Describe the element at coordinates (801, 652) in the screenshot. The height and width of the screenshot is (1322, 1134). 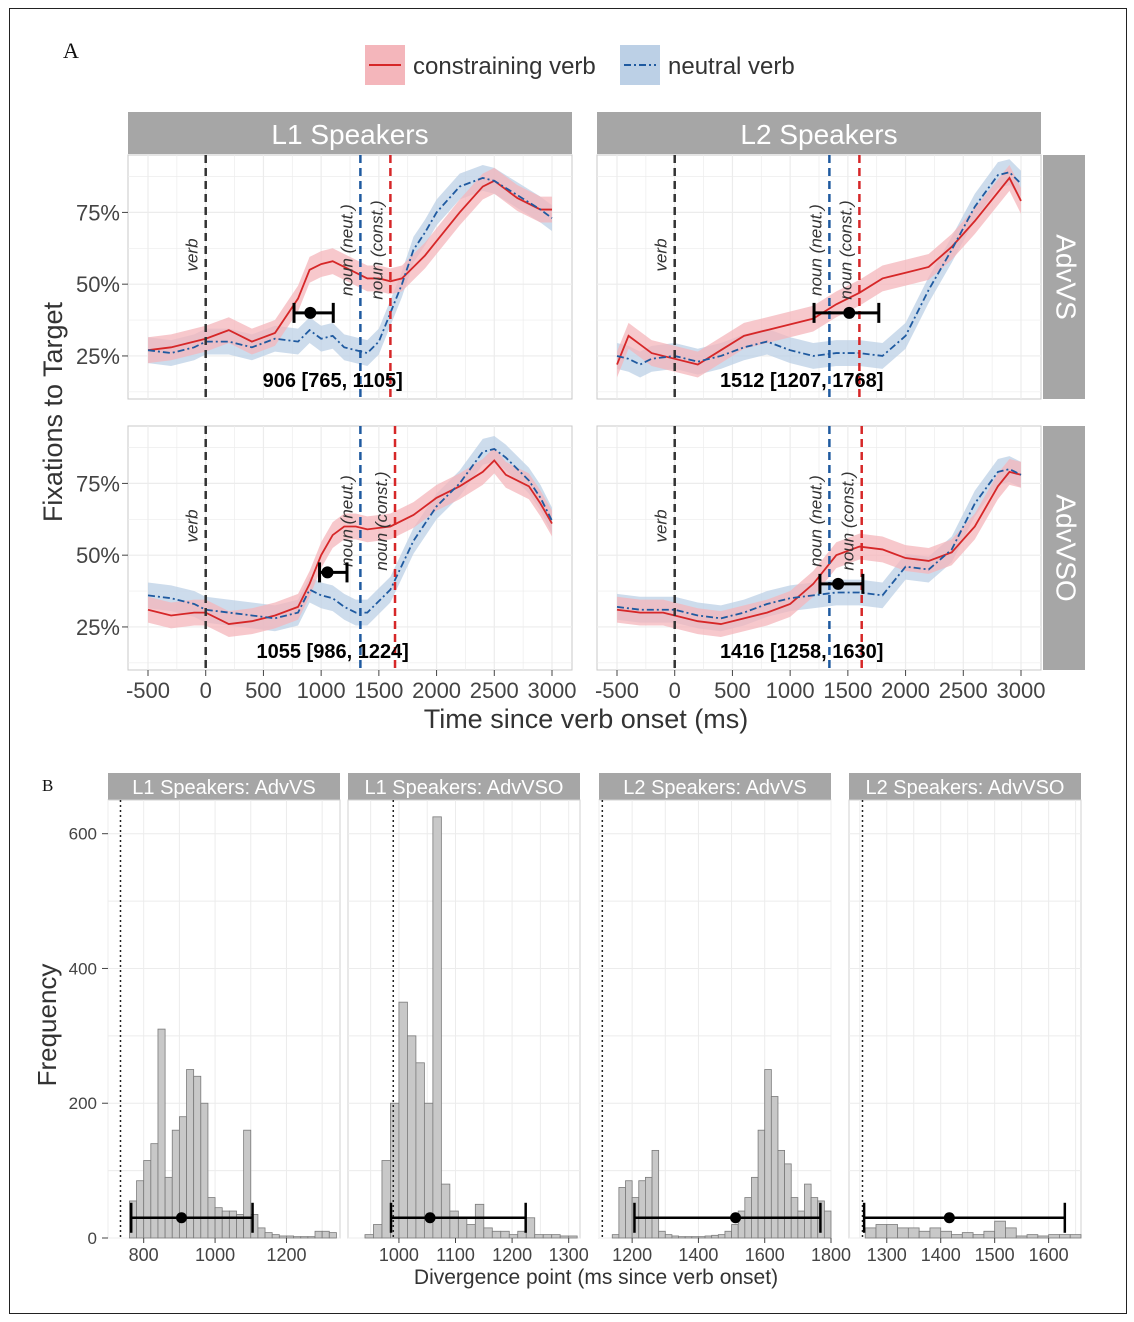
I see `divergence-label: 1416 [1258, 1630]` at that location.